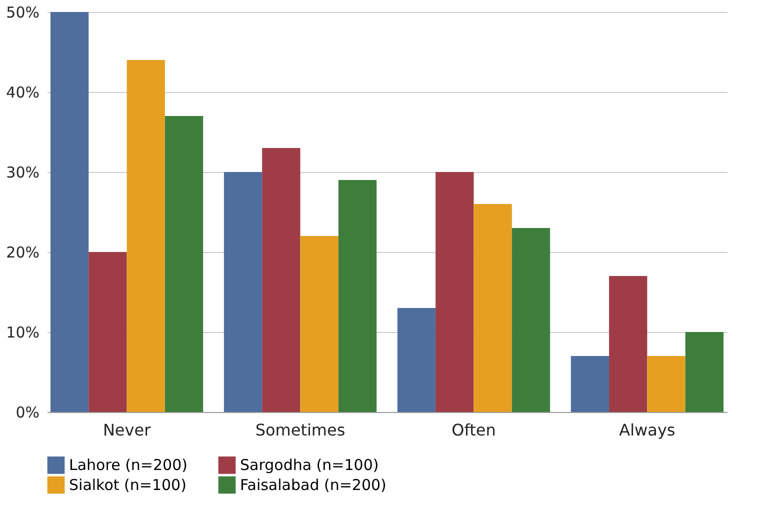  What do you see at coordinates (23, 93) in the screenshot?
I see `y-tick-label: 40%` at bounding box center [23, 93].